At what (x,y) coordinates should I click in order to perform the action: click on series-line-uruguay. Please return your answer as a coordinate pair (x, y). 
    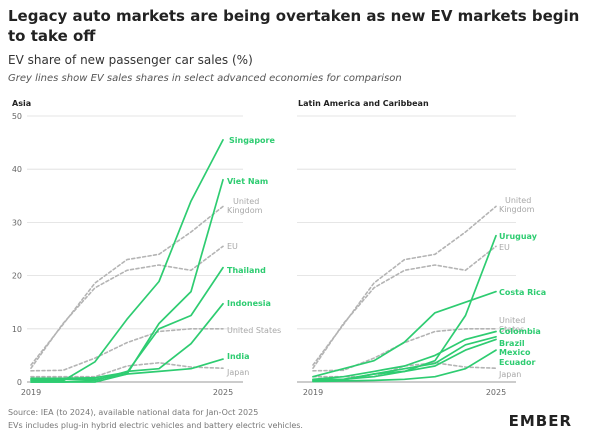
    Looking at the image, I should click on (404, 307).